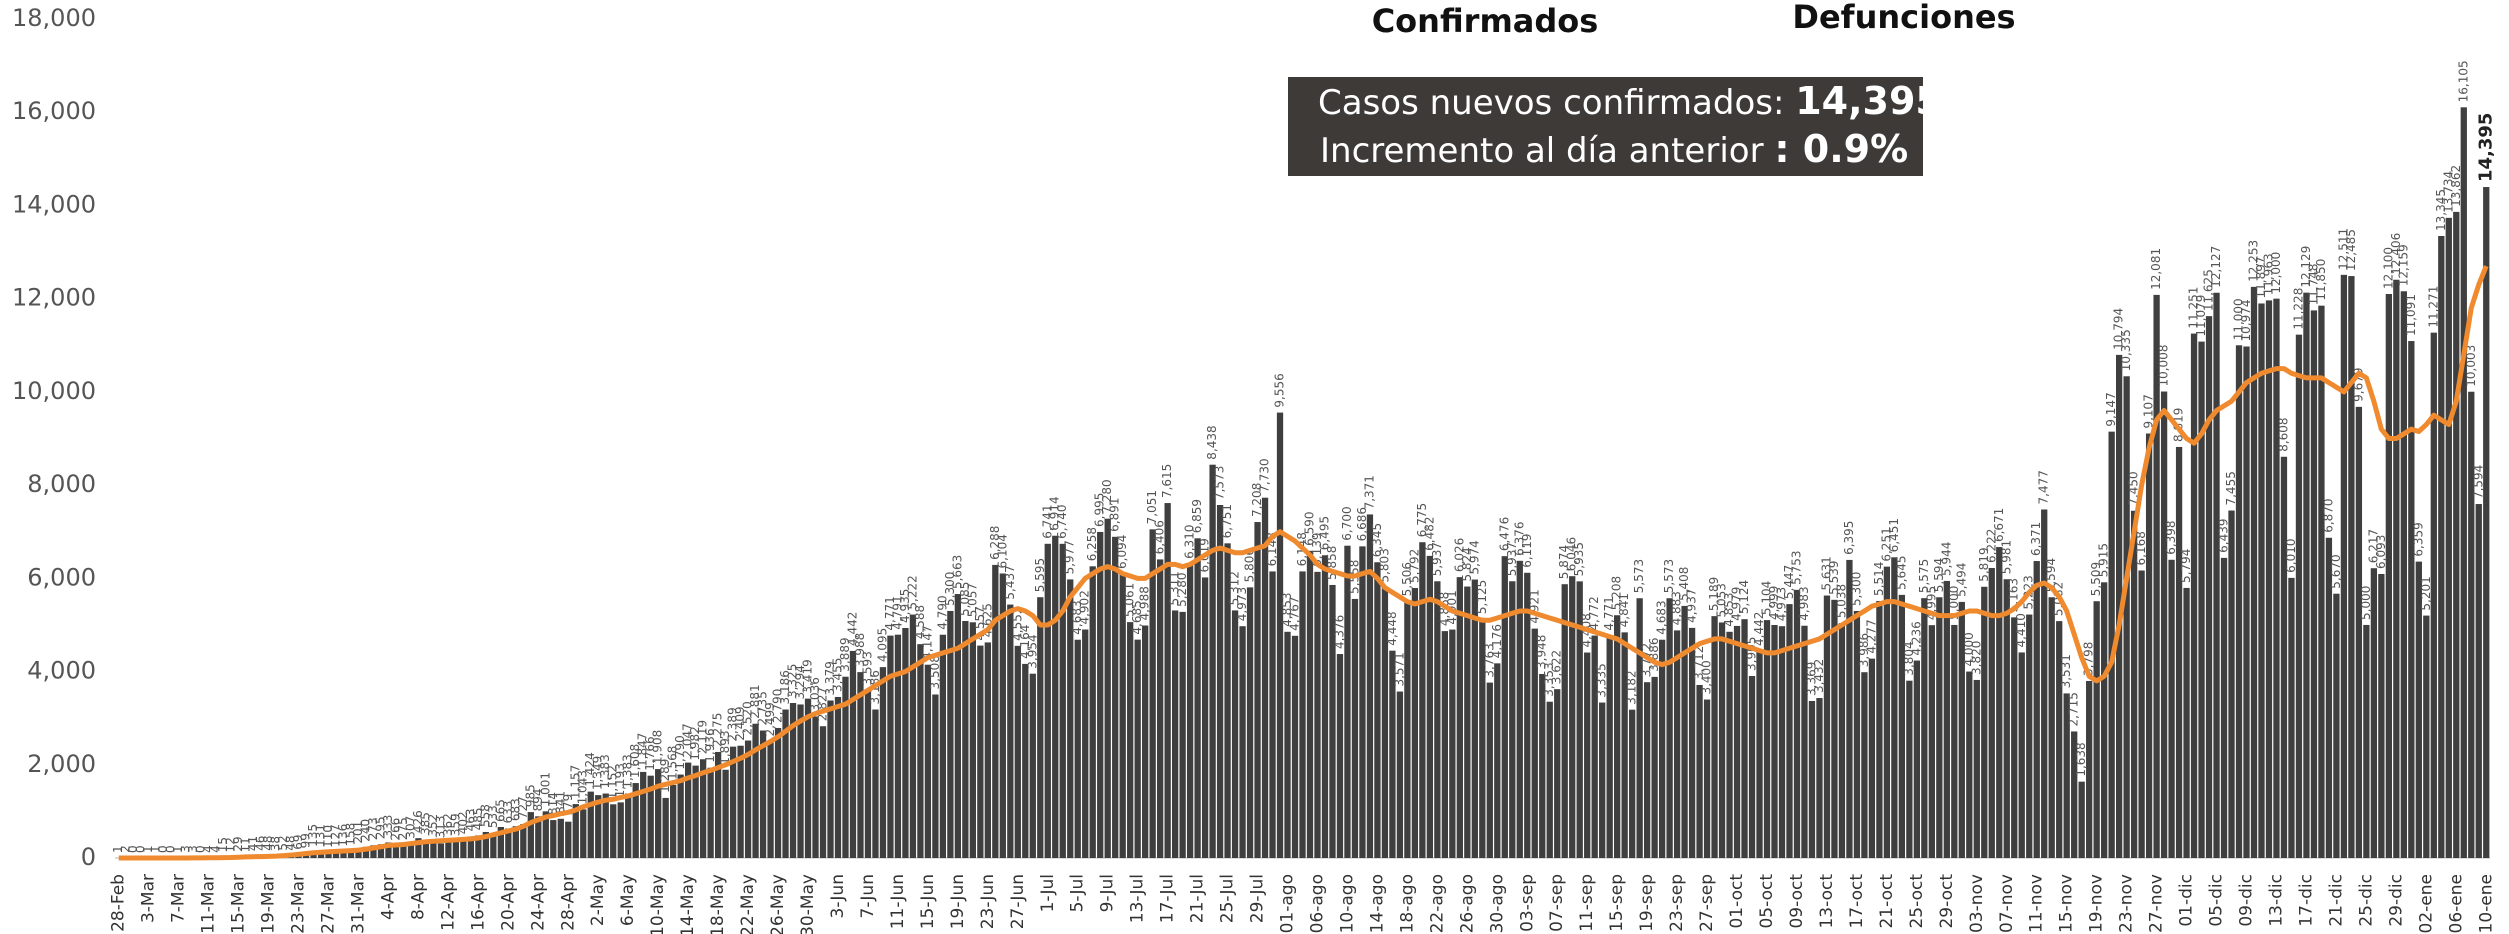 The height and width of the screenshot is (934, 2509). I want to click on data-label: 2,119, so click(703, 737).